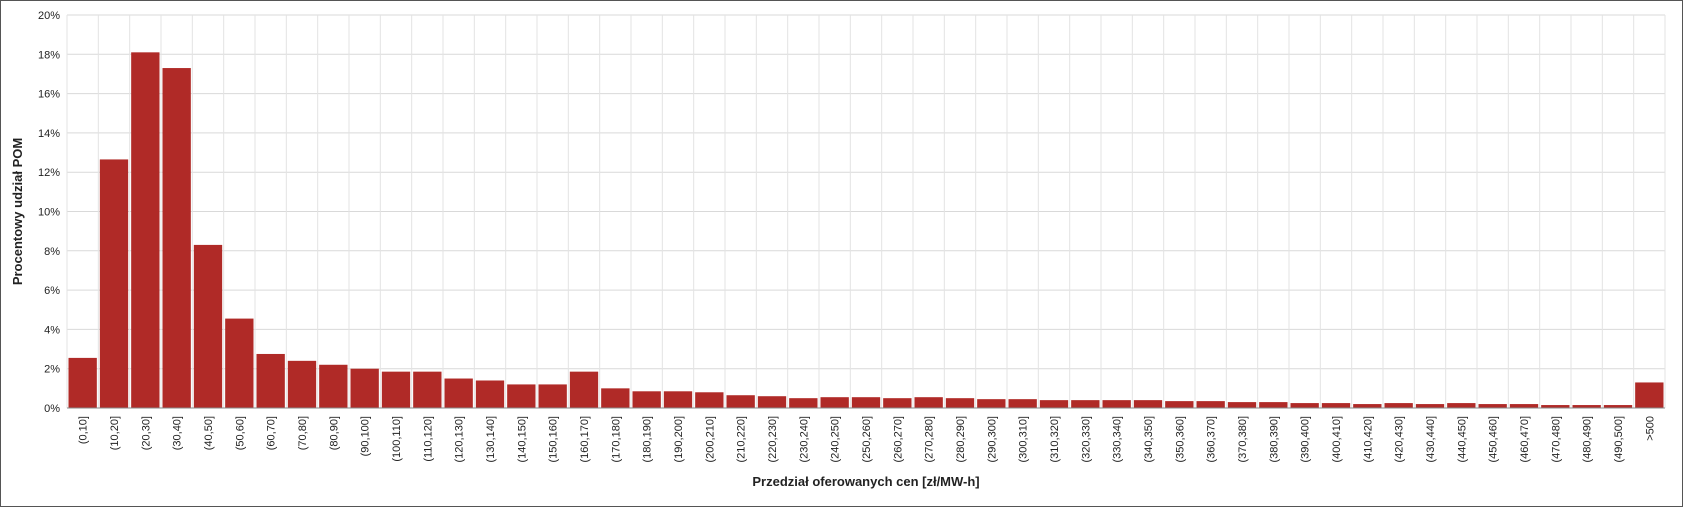 This screenshot has width=1683, height=507. I want to click on x-tick-label: (70,80], so click(303, 433).